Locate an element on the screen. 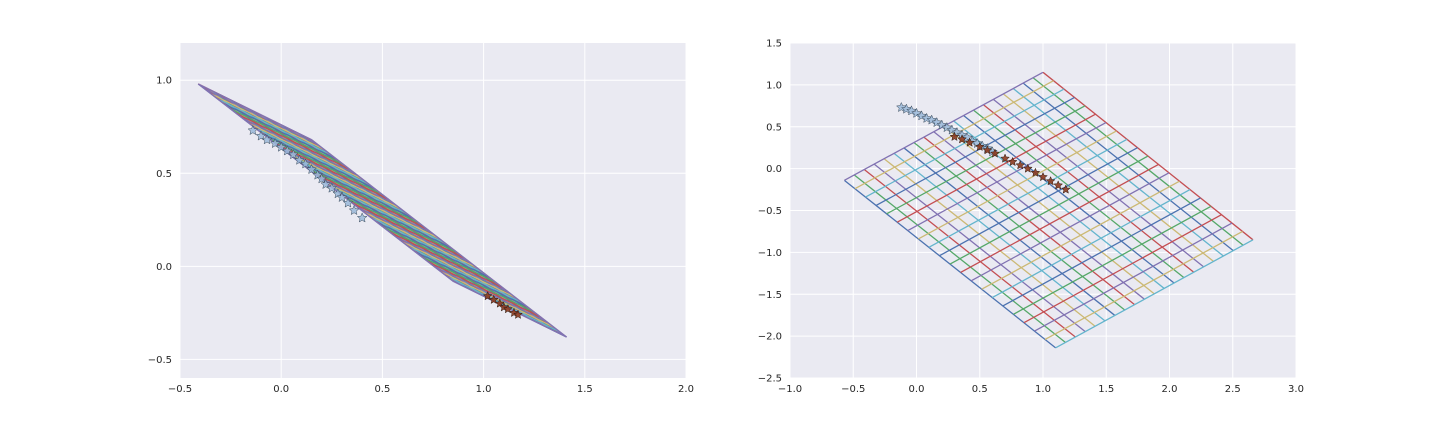 This screenshot has width=1440, height=432. x-tick-label: 2.5 is located at coordinates (1233, 389).